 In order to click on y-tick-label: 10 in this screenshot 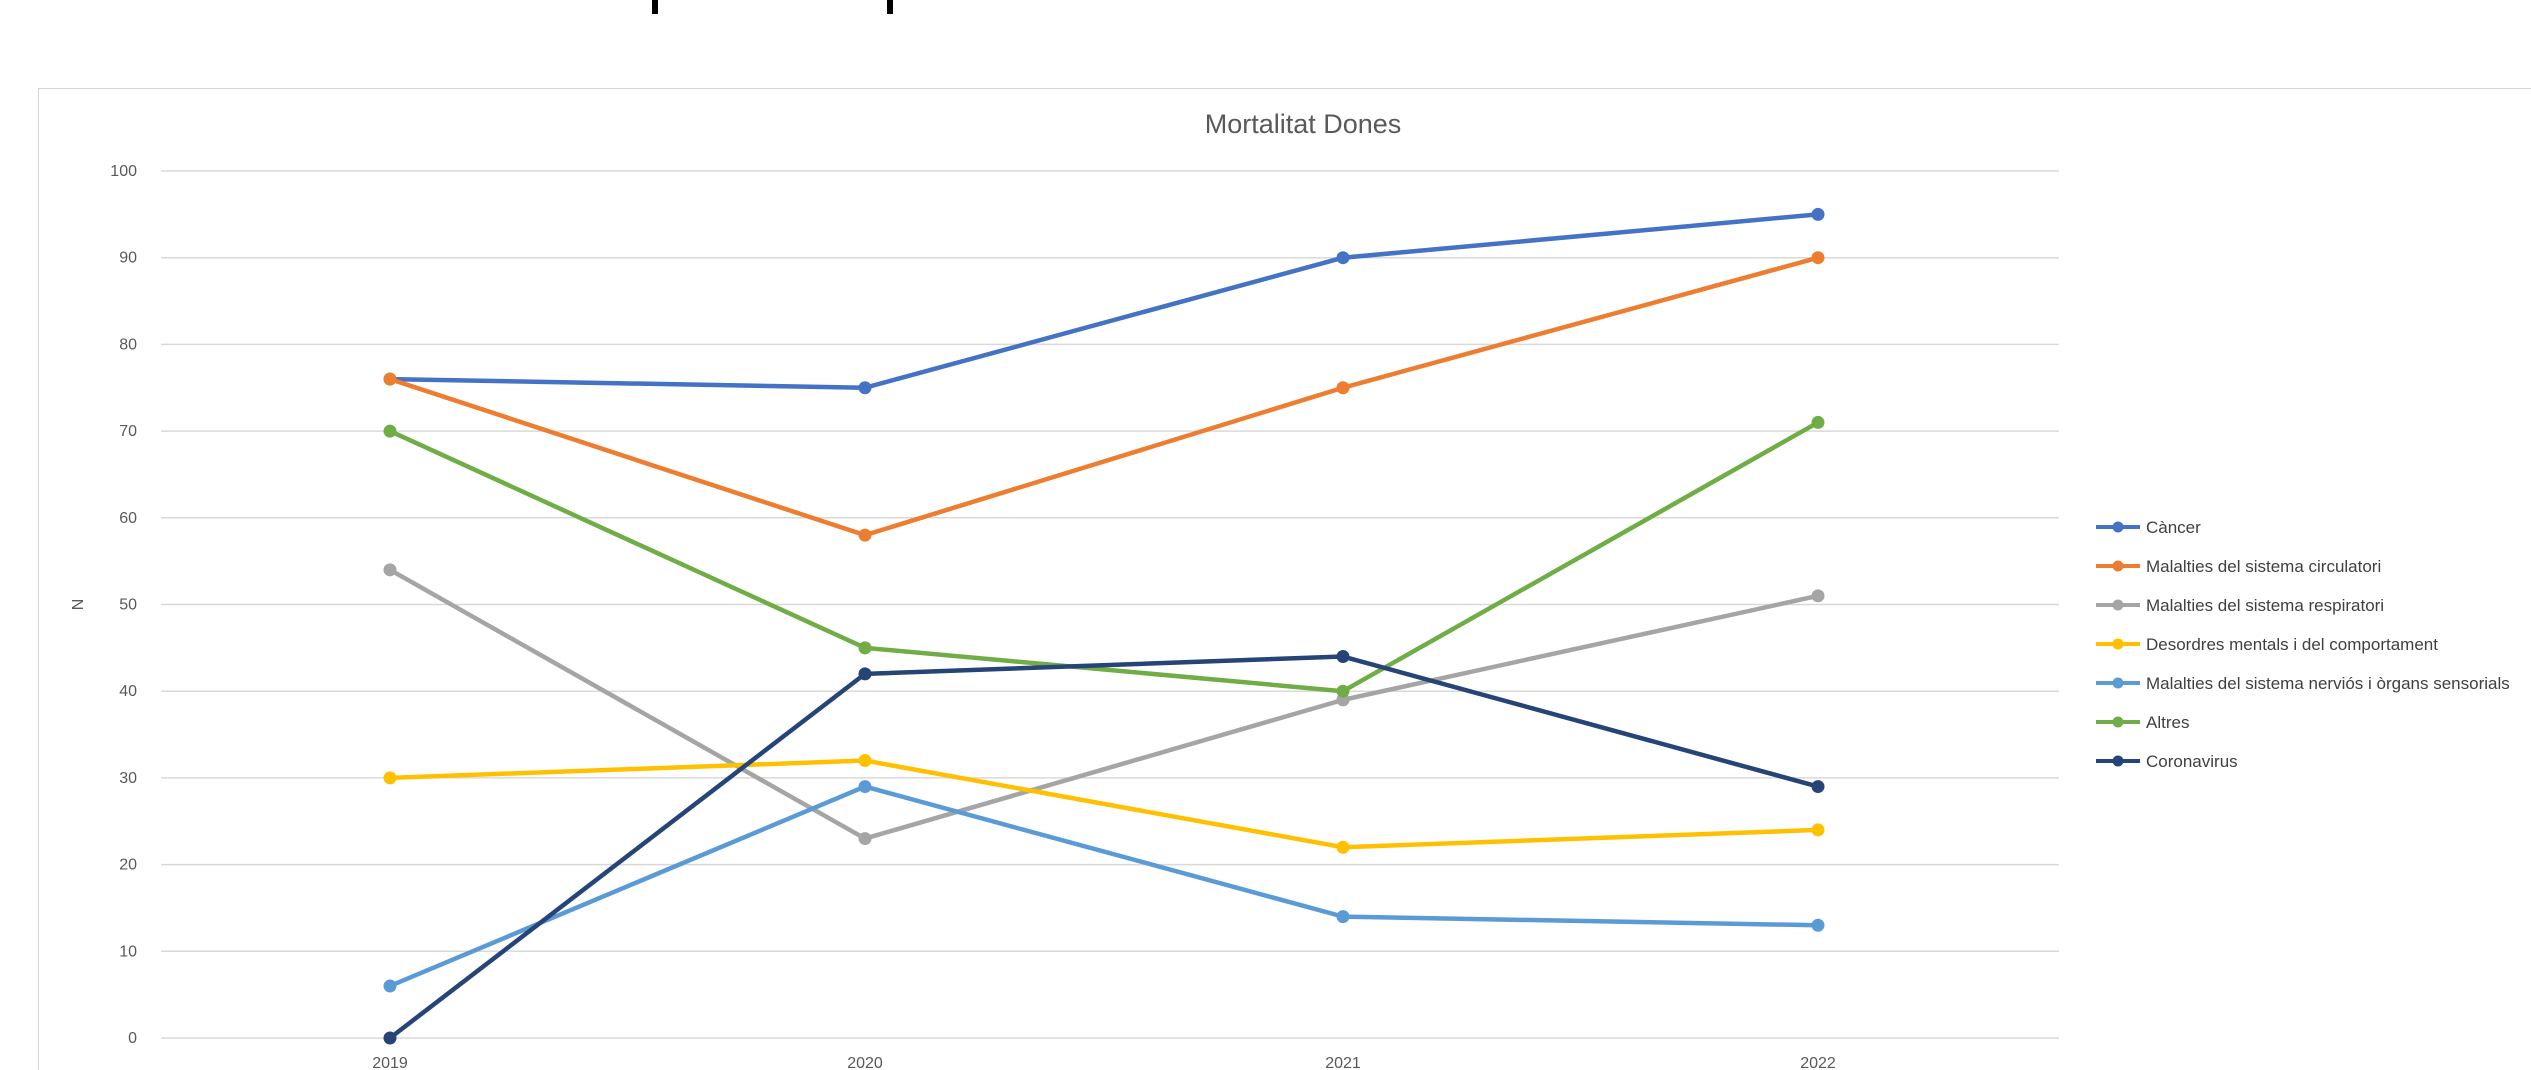, I will do `click(128, 951)`.